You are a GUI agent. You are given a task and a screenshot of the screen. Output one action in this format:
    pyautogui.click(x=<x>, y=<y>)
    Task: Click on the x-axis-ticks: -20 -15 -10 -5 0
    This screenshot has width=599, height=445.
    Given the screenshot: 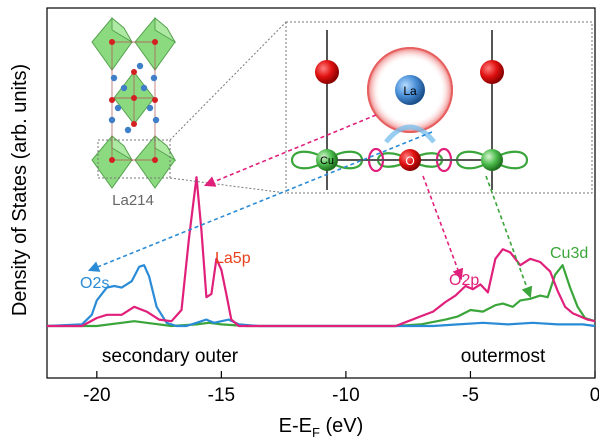 What is the action you would take?
    pyautogui.click(x=341, y=388)
    